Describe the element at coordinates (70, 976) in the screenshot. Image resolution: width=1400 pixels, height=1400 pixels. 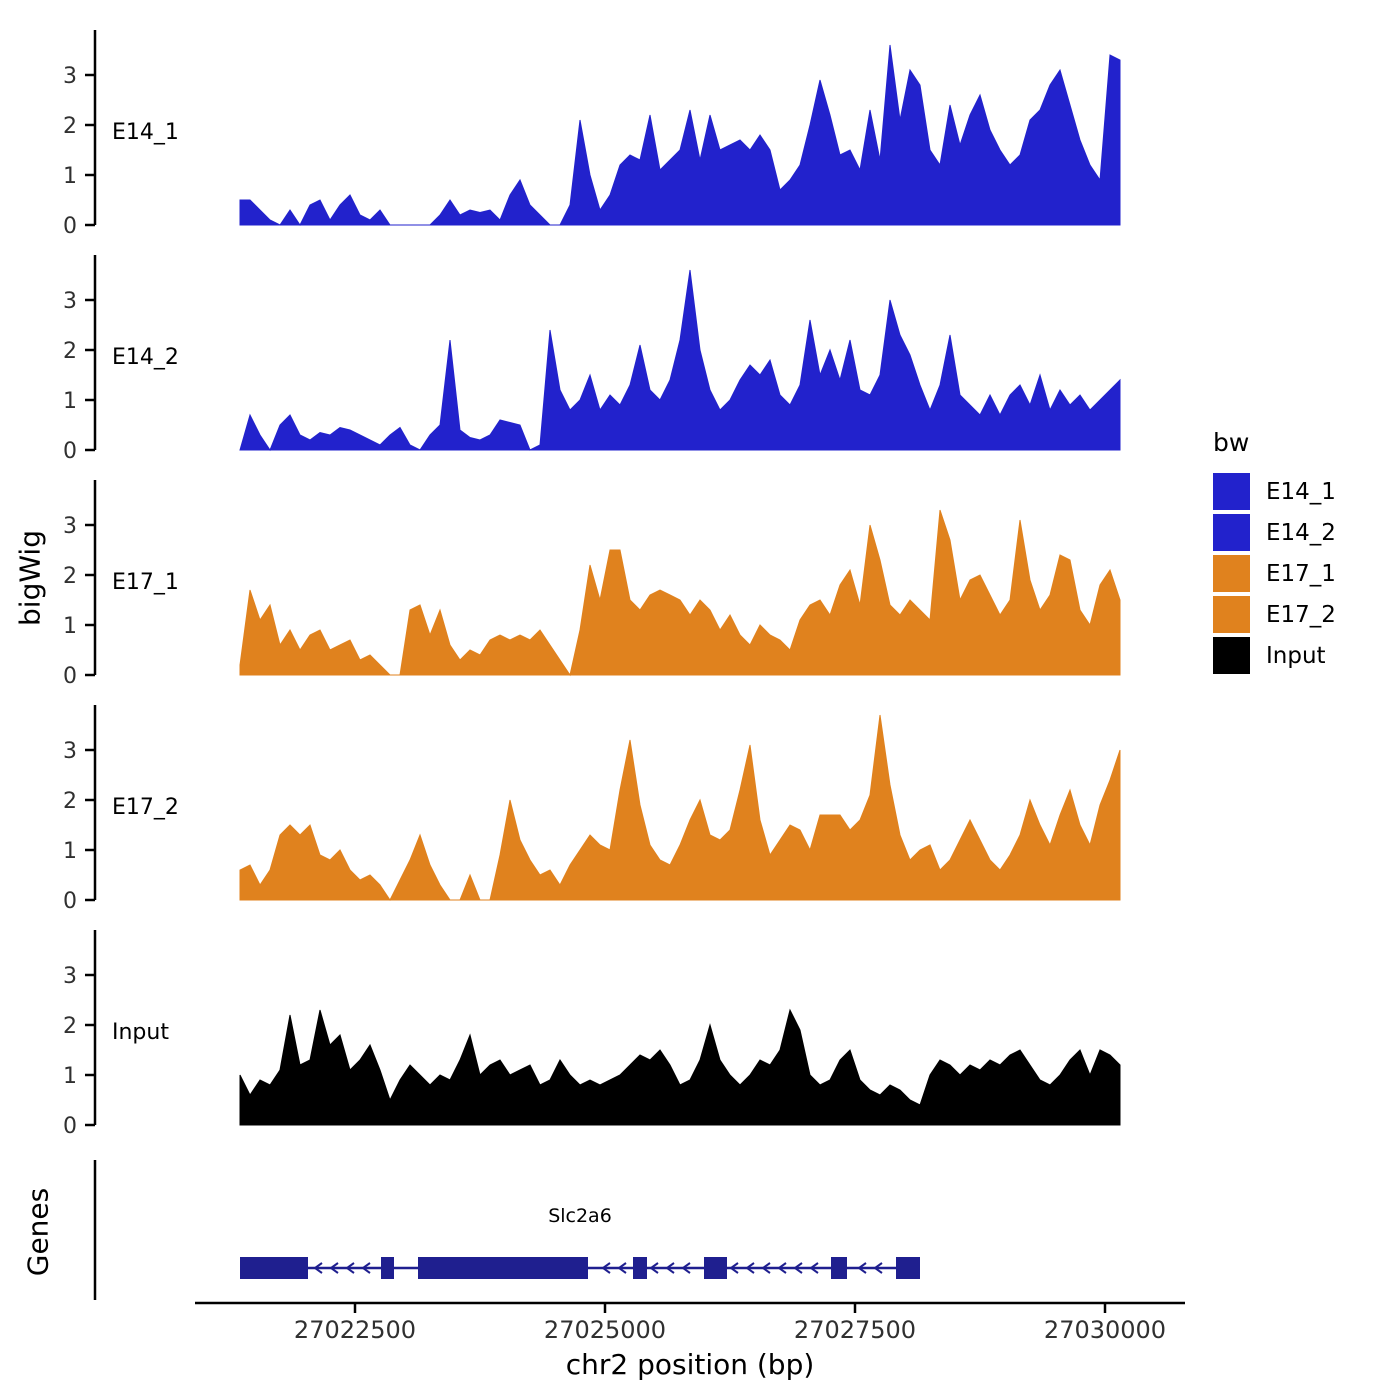
I see `y-tick-label-Input-3: 3` at that location.